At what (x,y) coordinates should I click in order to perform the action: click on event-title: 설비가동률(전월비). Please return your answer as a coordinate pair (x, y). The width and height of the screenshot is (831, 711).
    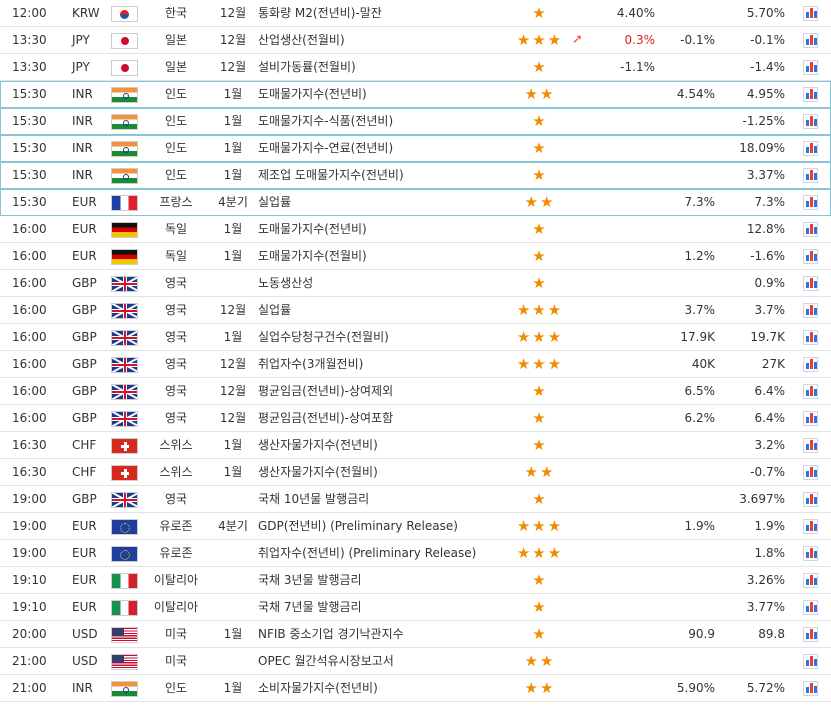
    Looking at the image, I should click on (307, 67).